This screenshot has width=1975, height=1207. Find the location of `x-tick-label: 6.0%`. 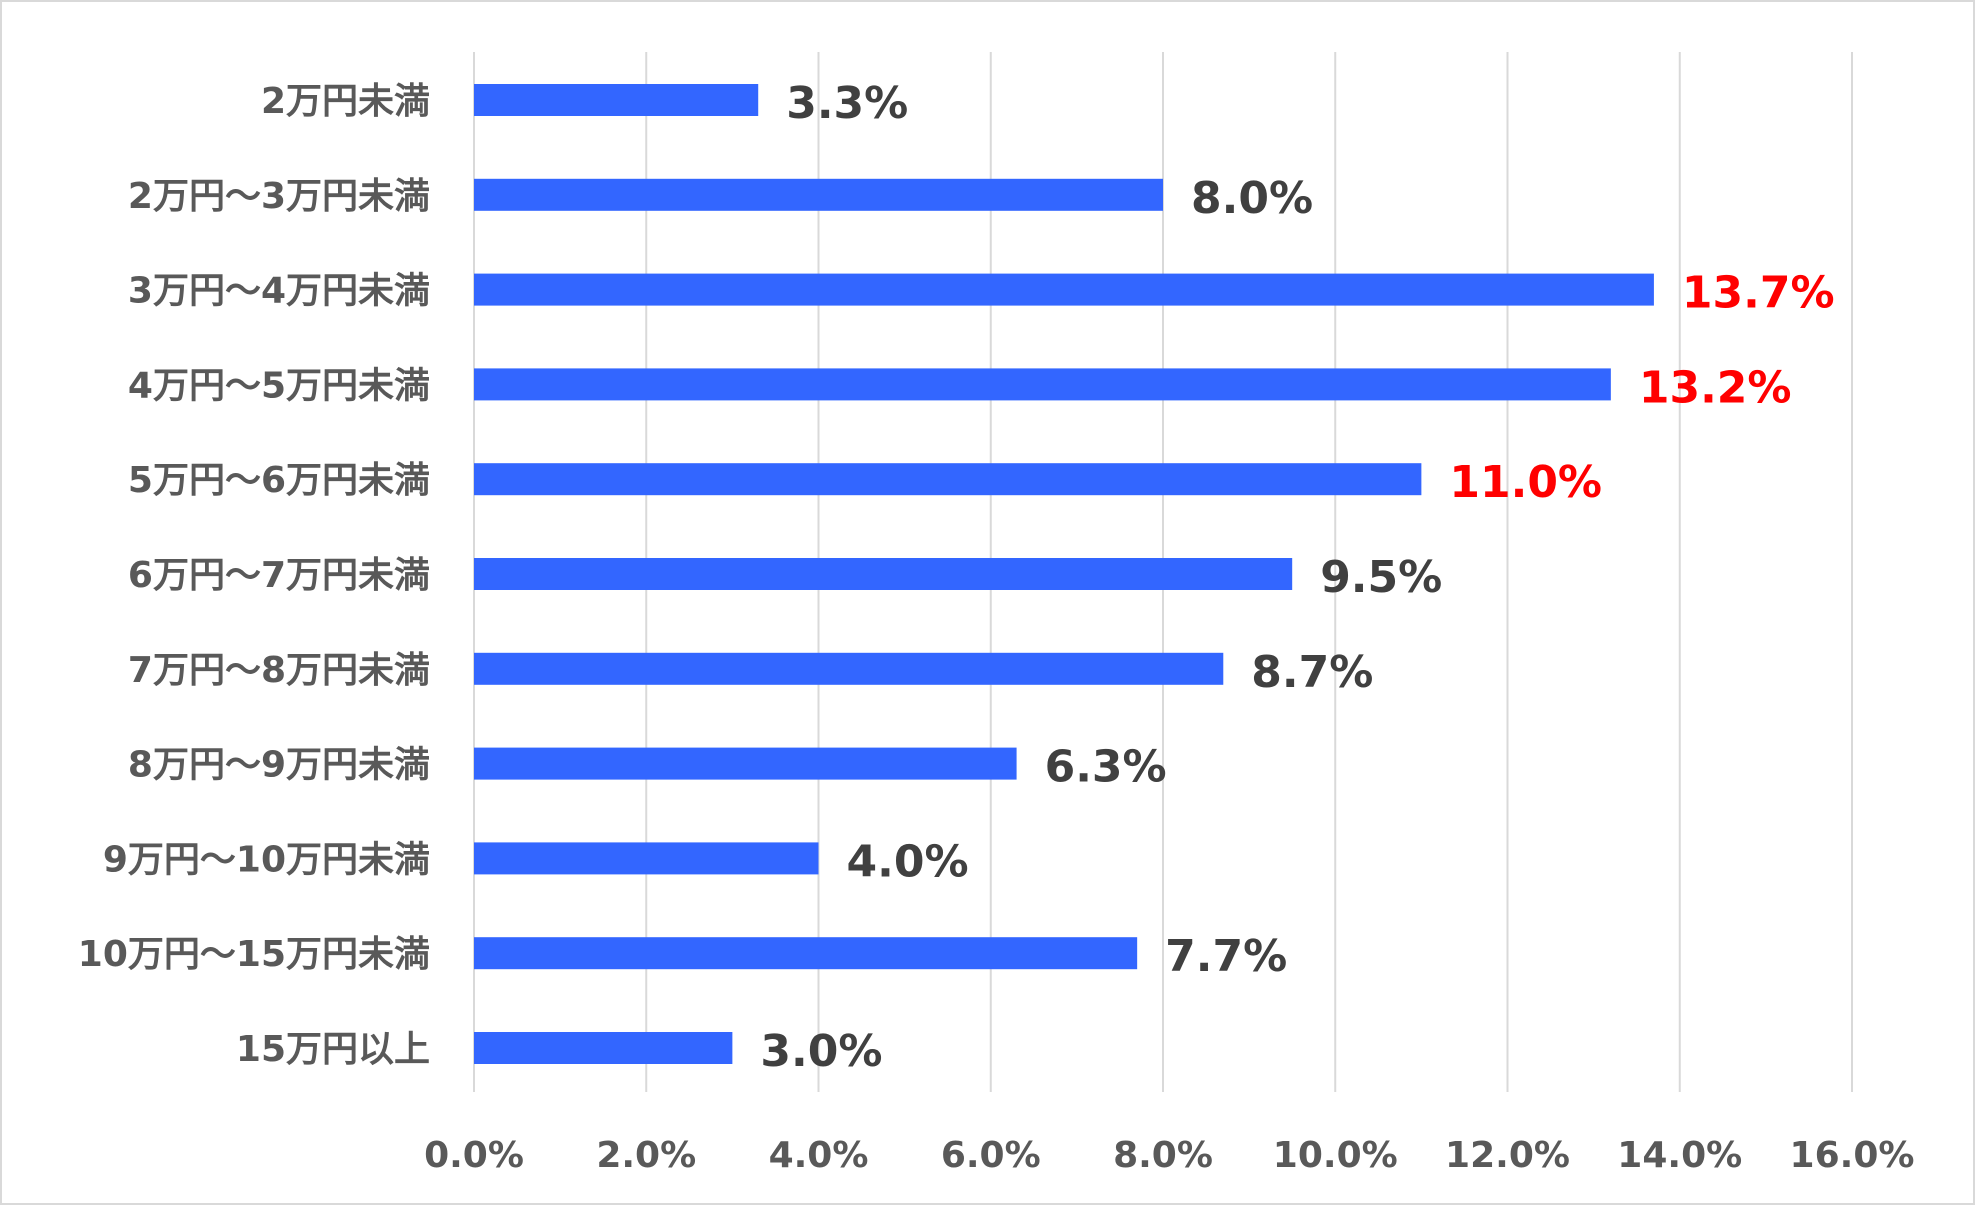

x-tick-label: 6.0% is located at coordinates (991, 1155).